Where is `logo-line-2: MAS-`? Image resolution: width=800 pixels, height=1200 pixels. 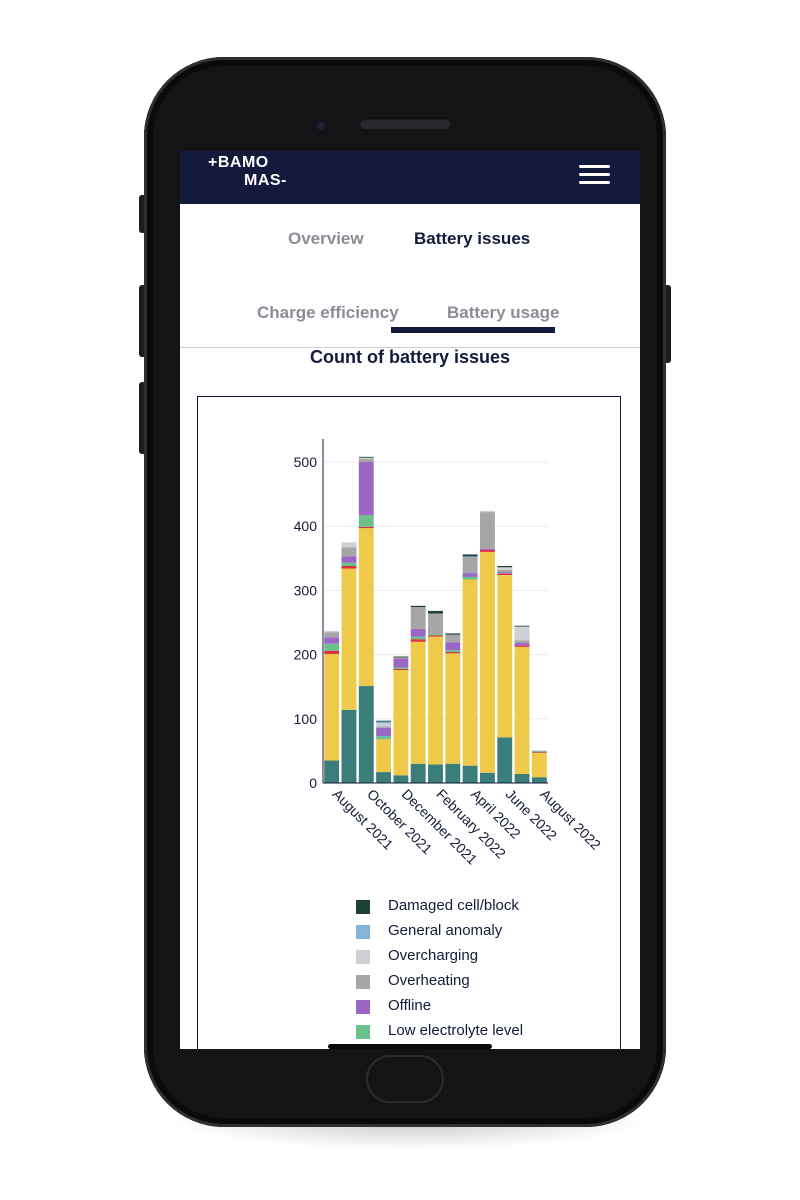
logo-line-2: MAS- is located at coordinates (265, 180).